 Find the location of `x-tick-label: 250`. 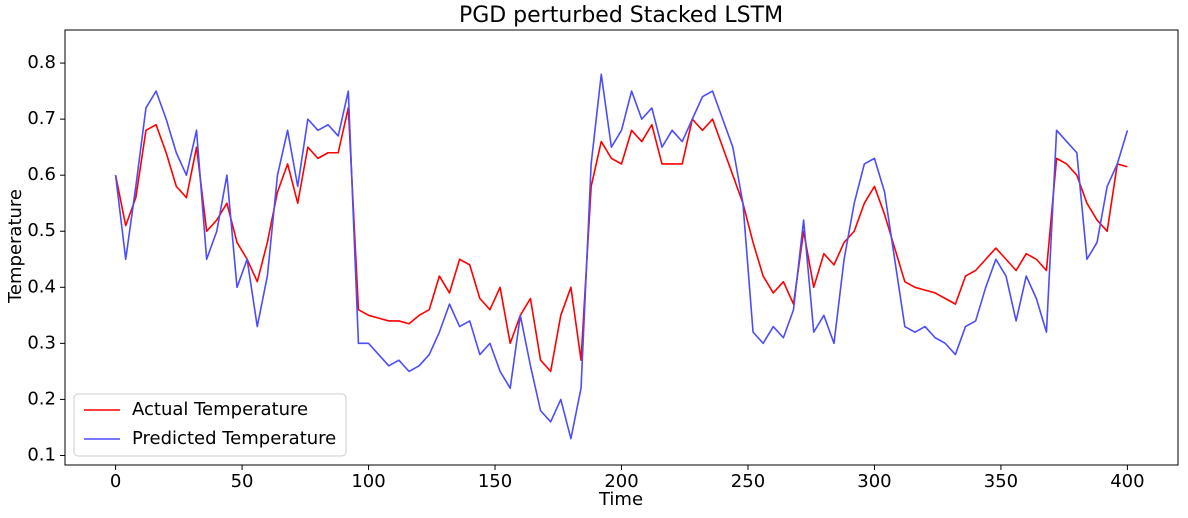

x-tick-label: 250 is located at coordinates (748, 481).